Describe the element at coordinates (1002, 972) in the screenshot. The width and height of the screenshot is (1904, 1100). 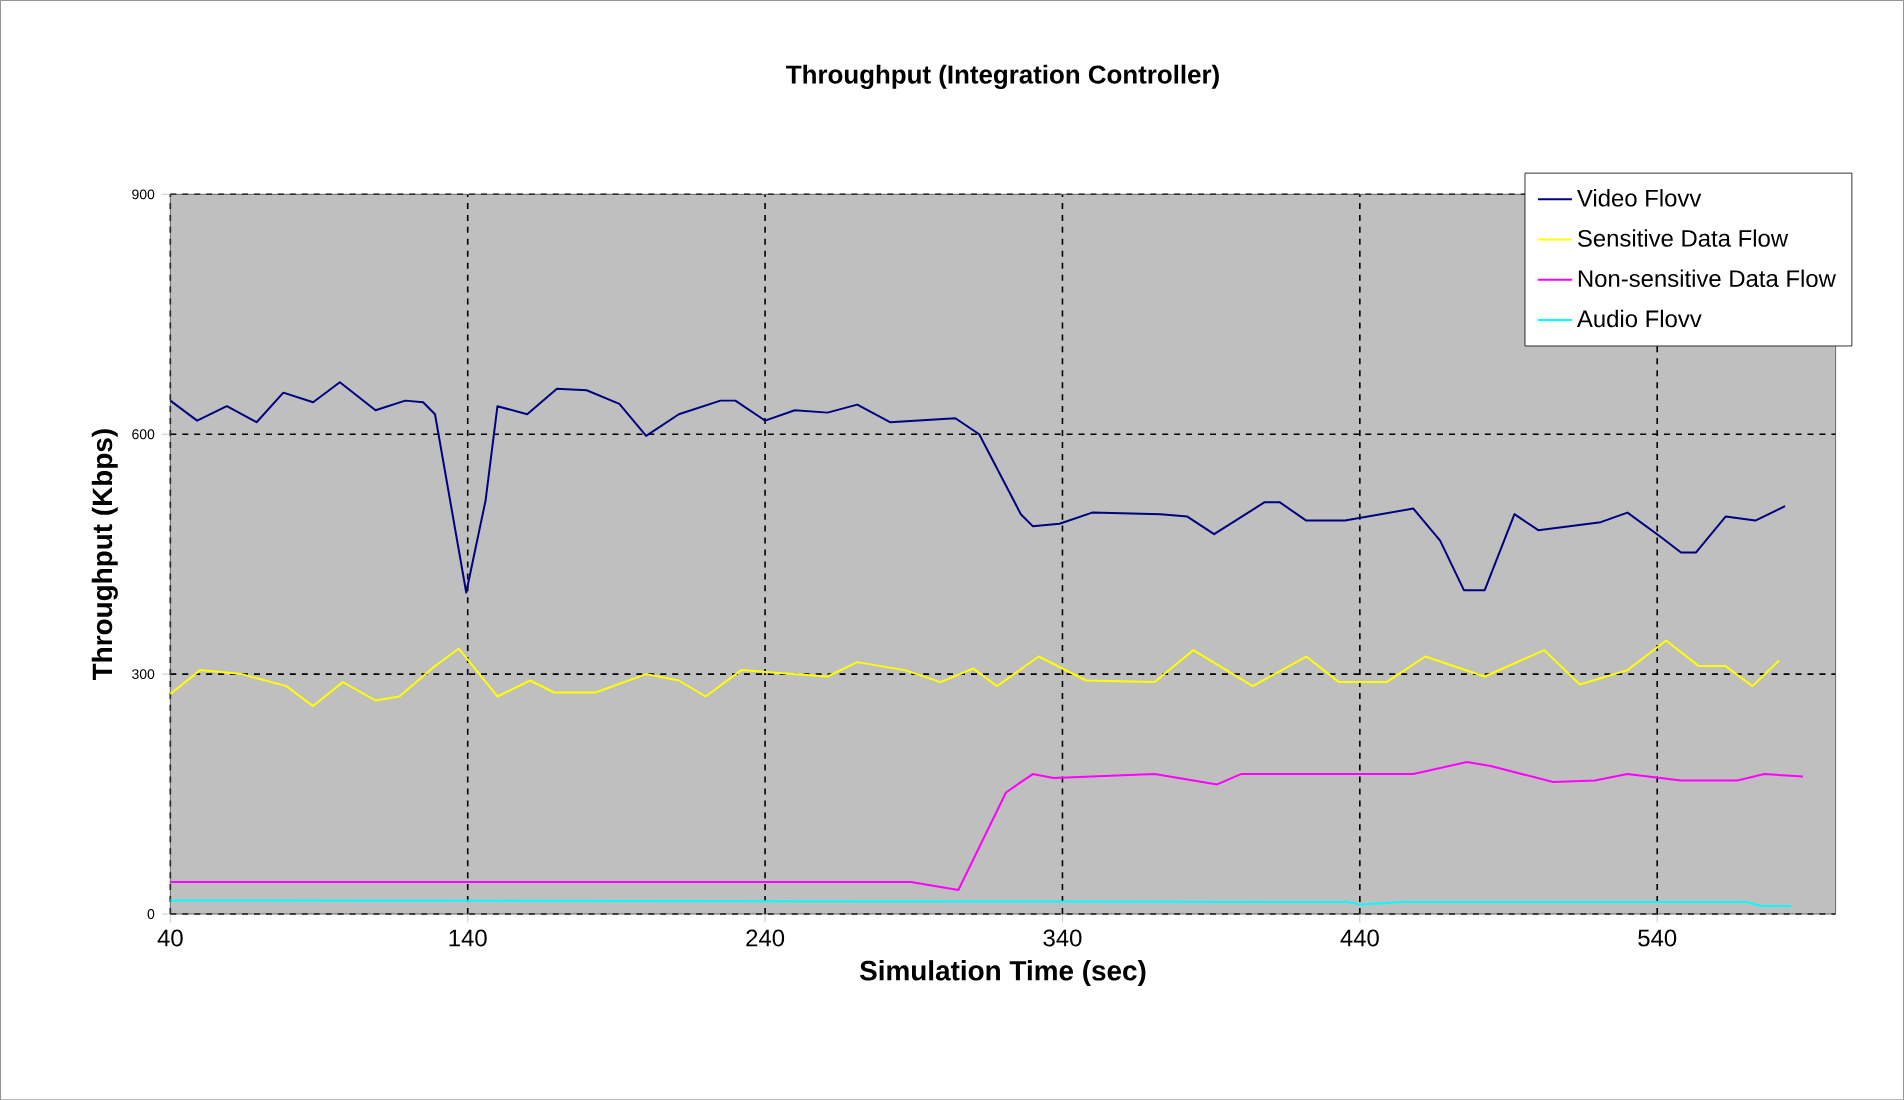
I see `x-axis-title: Simulation Time (sec)` at that location.